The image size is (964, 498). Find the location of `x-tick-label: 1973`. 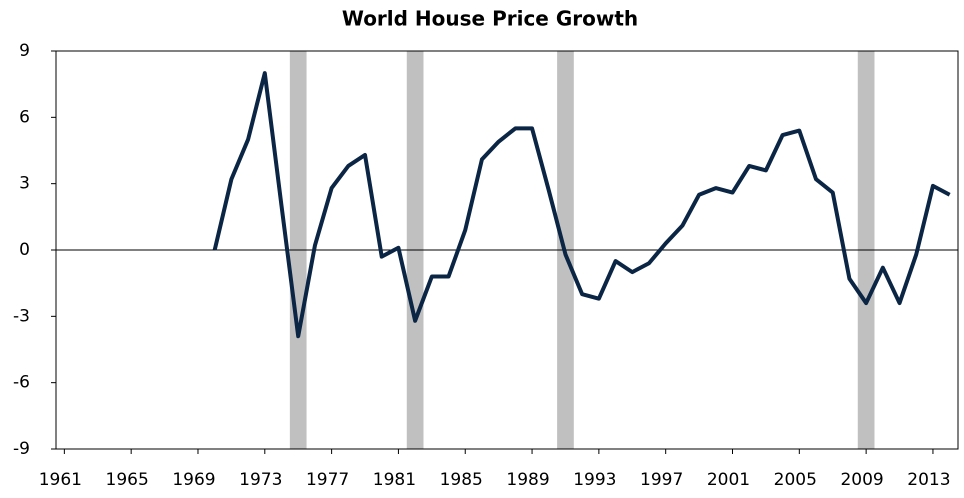

x-tick-label: 1973 is located at coordinates (260, 480).